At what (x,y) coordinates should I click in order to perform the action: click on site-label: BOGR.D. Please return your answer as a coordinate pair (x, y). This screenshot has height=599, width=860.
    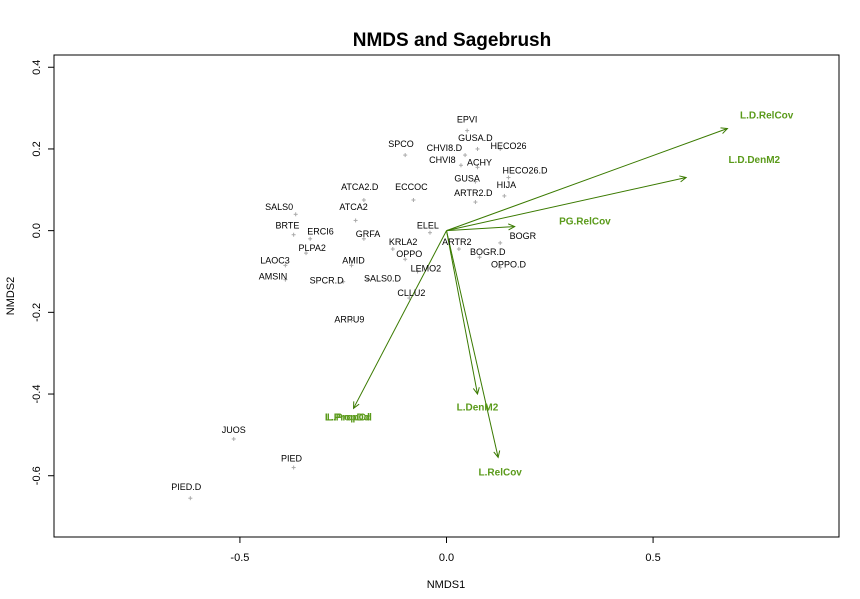
    Looking at the image, I should click on (488, 252).